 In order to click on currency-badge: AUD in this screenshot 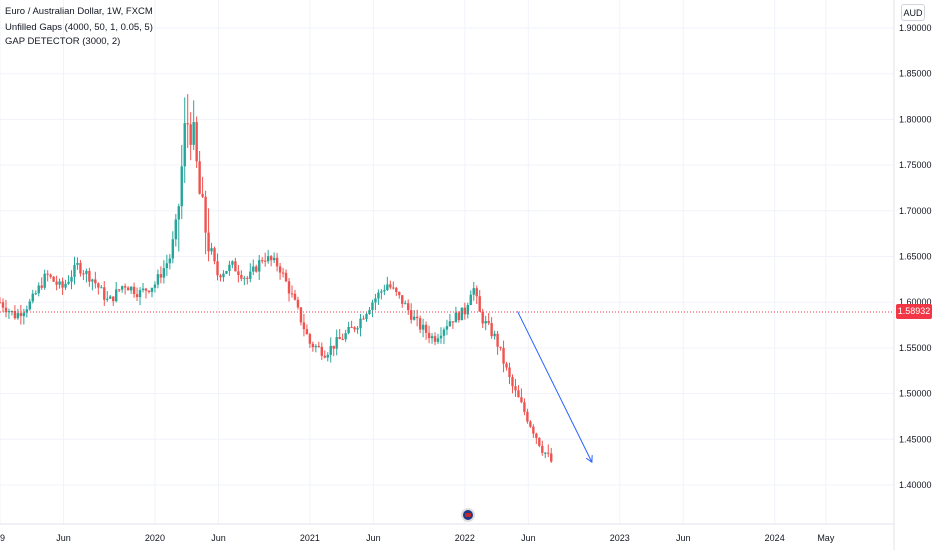, I will do `click(913, 12)`.